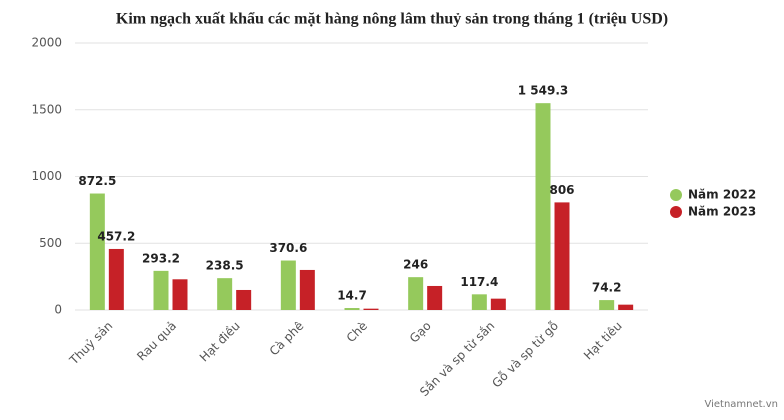 The width and height of the screenshot is (784, 420). What do you see at coordinates (352, 296) in the screenshot?
I see `value-label: 14.7` at bounding box center [352, 296].